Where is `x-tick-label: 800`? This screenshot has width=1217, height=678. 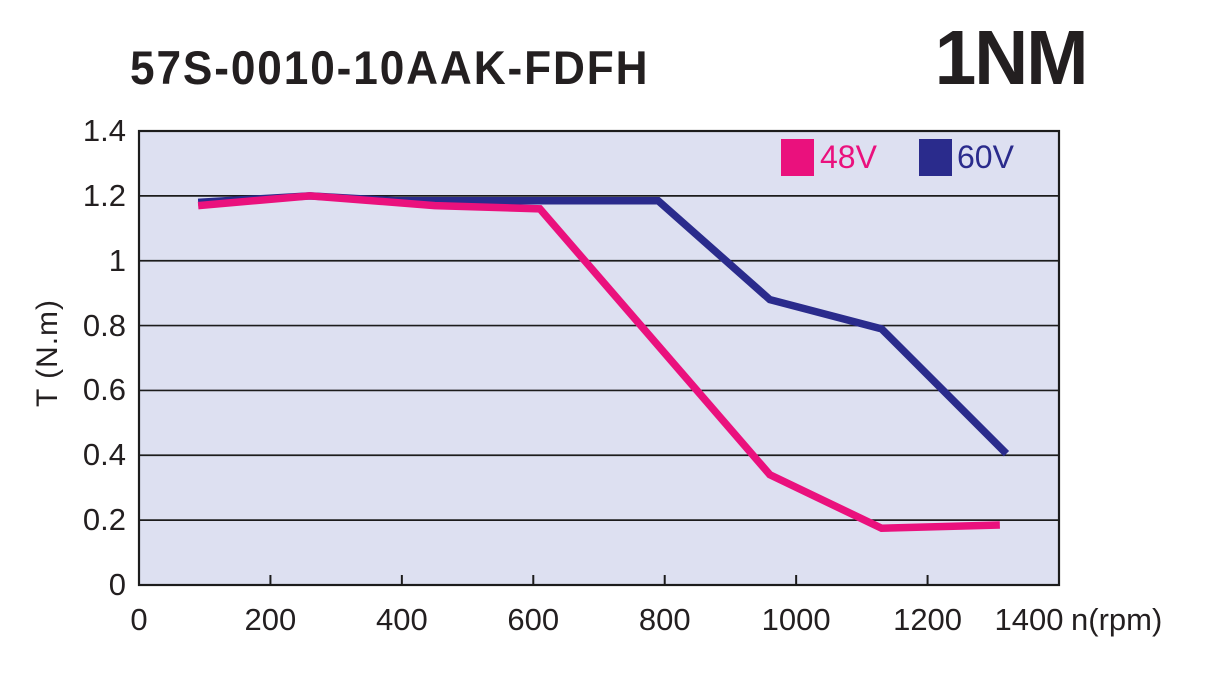
x-tick-label: 800 is located at coordinates (664, 619).